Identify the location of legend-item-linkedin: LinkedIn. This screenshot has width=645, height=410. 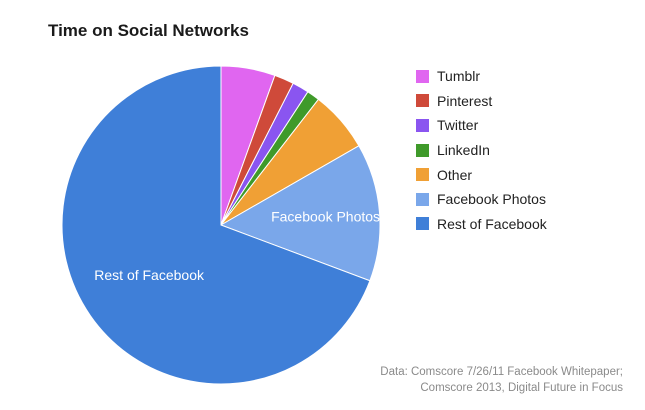
(481, 150).